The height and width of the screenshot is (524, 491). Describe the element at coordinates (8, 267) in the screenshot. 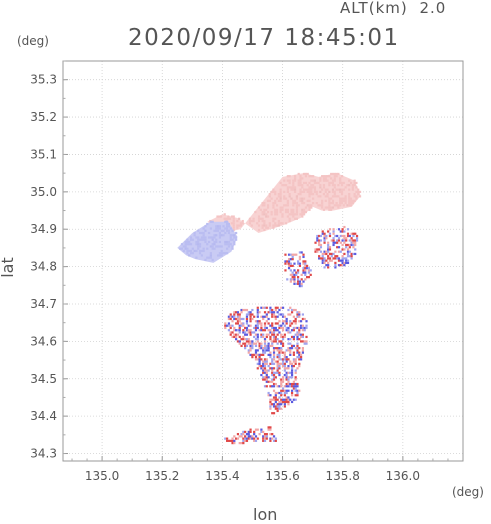

I see `y-axis-label: lat` at that location.